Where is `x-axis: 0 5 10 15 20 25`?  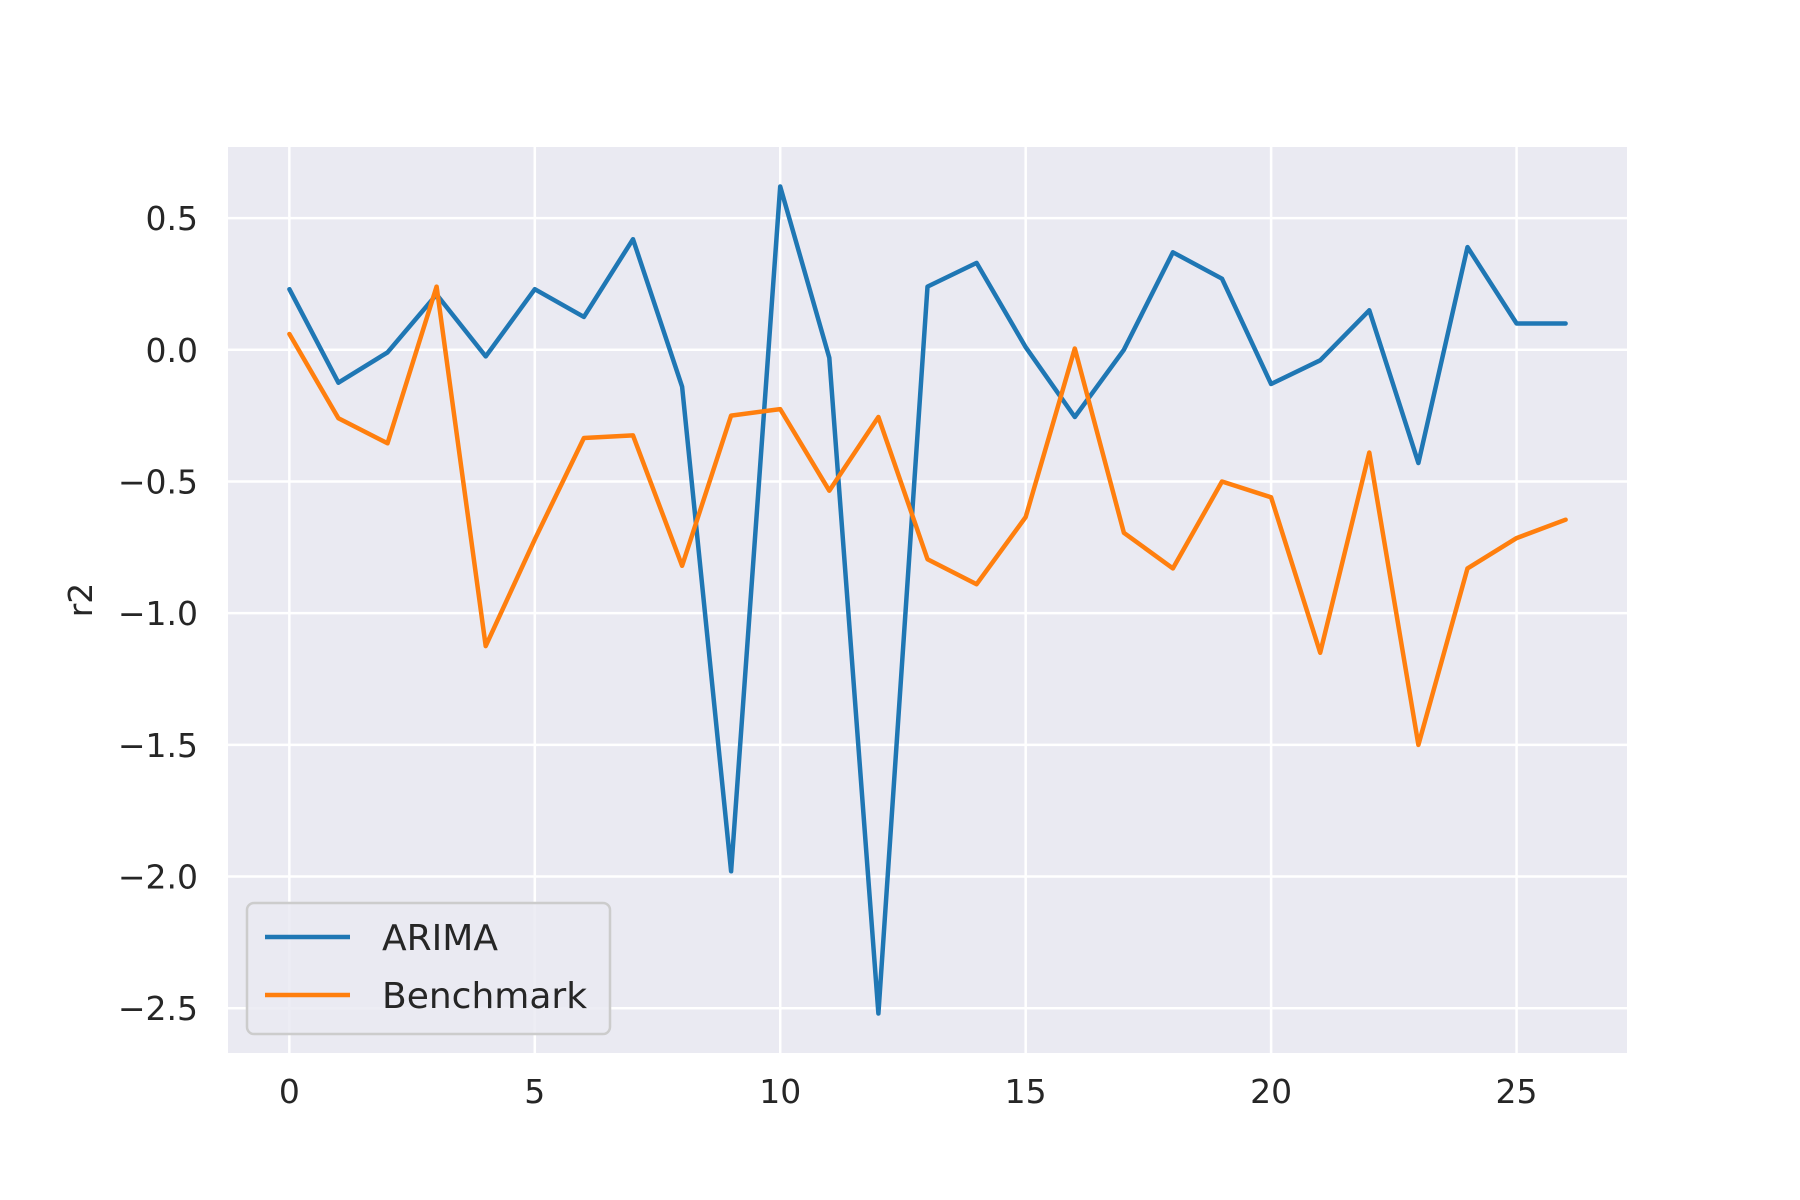 x-axis: 0 5 10 15 20 25 is located at coordinates (908, 1091).